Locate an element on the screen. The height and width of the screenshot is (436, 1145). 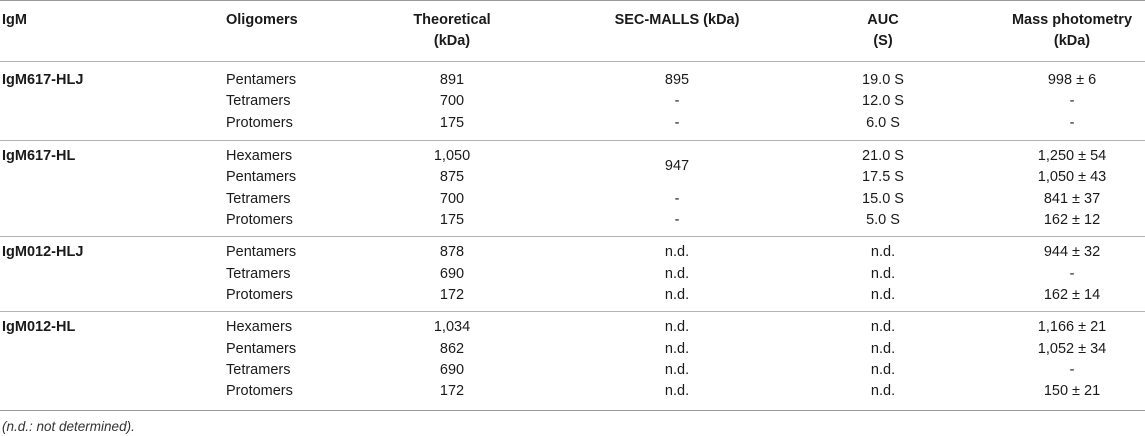
auc-cell: 12.0 S is located at coordinates (883, 101).